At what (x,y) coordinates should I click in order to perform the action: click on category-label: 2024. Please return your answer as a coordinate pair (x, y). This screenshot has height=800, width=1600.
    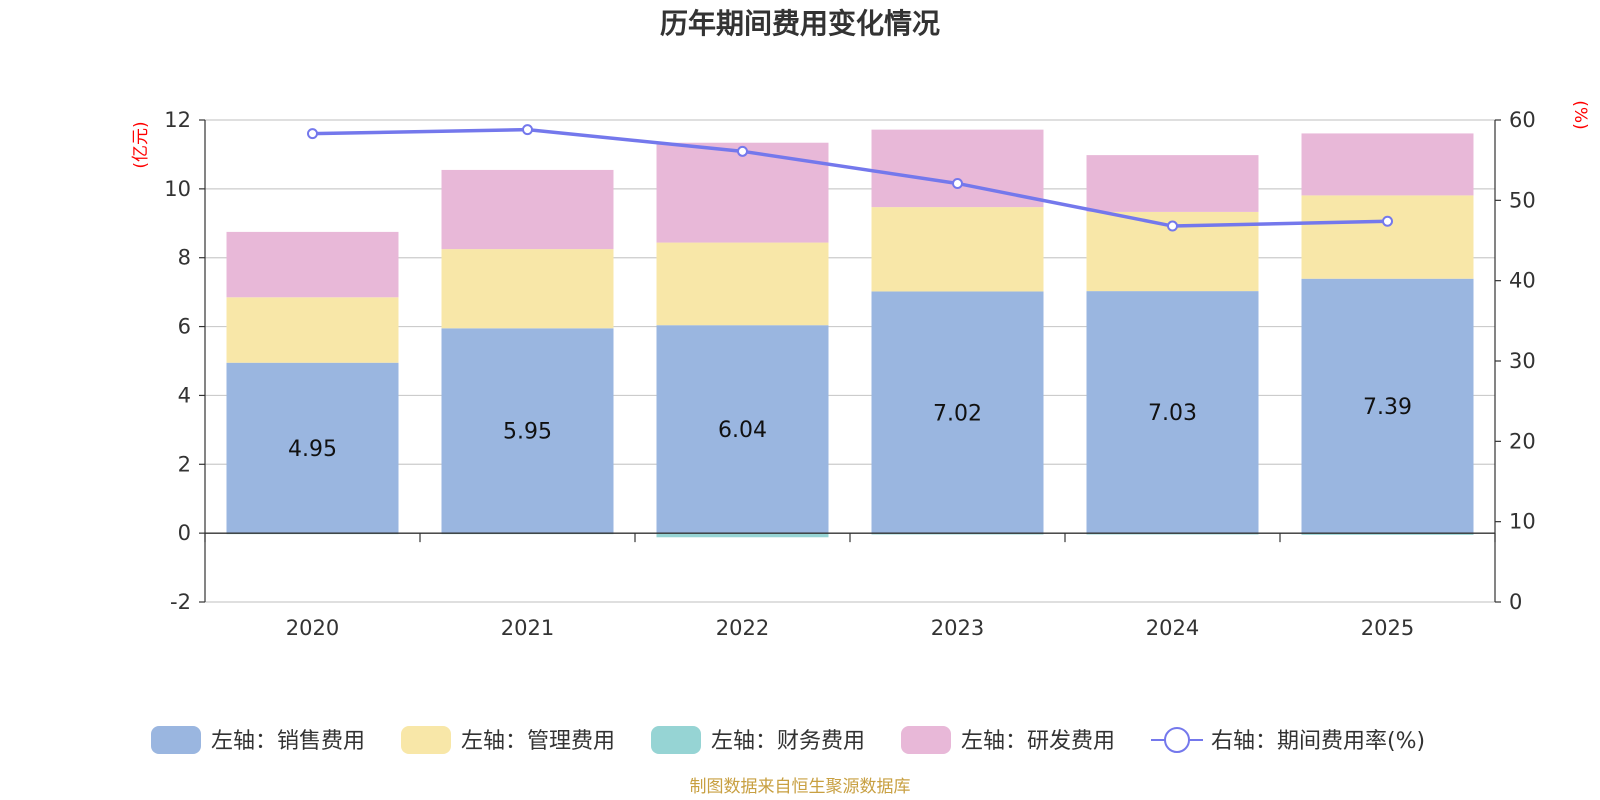
    Looking at the image, I should click on (1172, 628).